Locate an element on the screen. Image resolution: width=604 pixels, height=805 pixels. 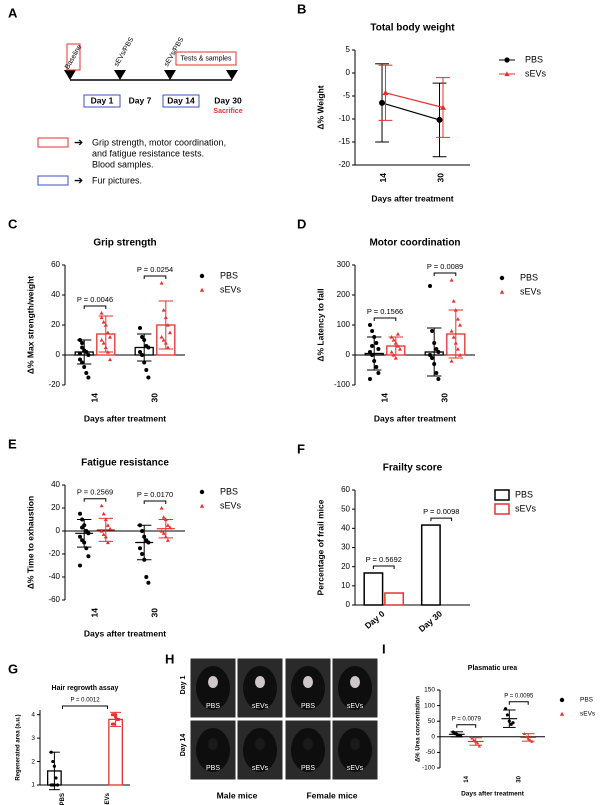
photo-label: sEVs is located at coordinates (260, 768).